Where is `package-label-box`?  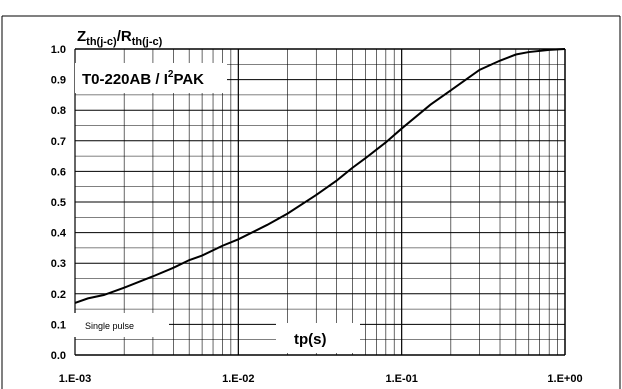 package-label-box is located at coordinates (151, 78).